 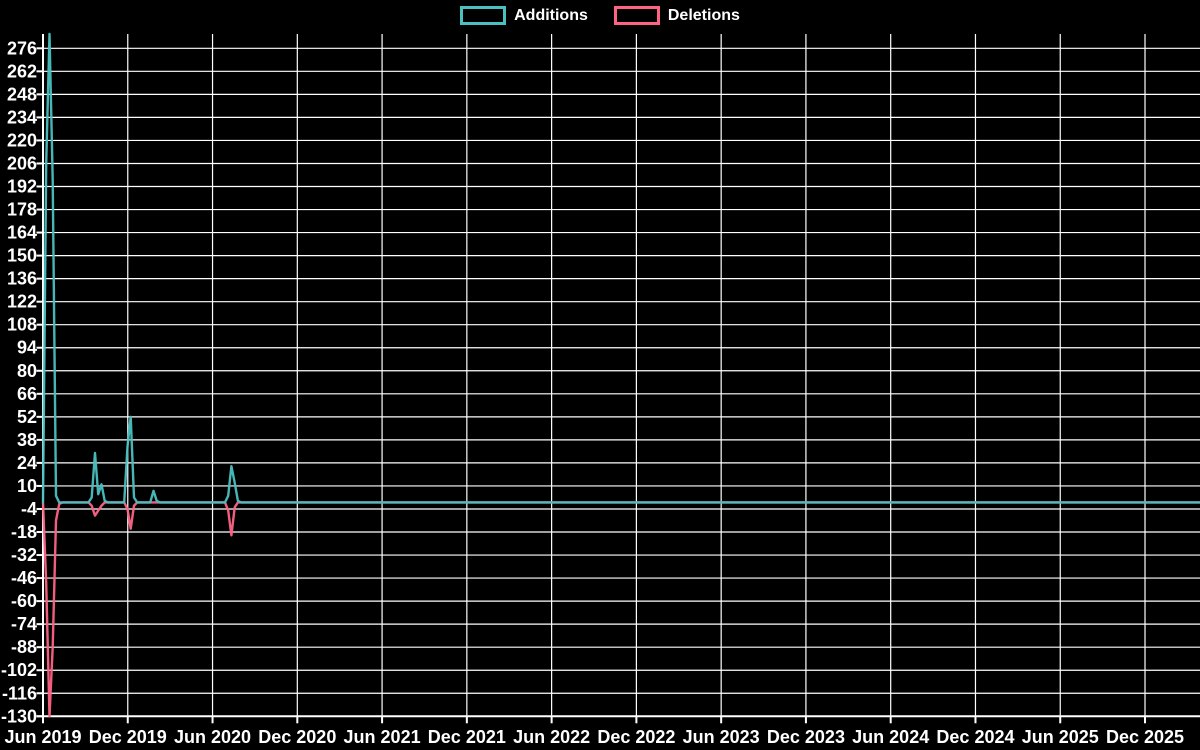 I want to click on y-axis-tick-label: -60, so click(x=24, y=601).